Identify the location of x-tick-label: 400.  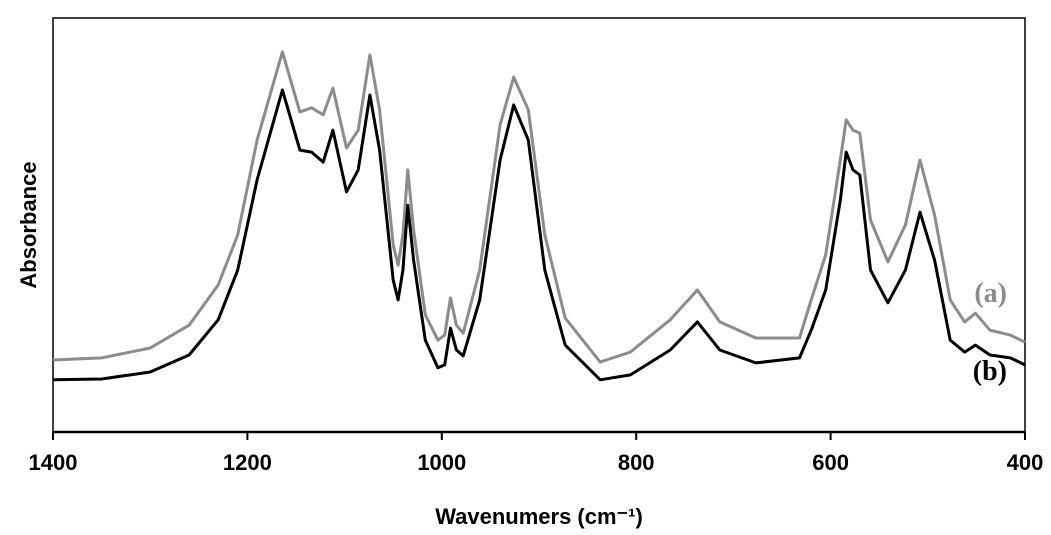
(1025, 462).